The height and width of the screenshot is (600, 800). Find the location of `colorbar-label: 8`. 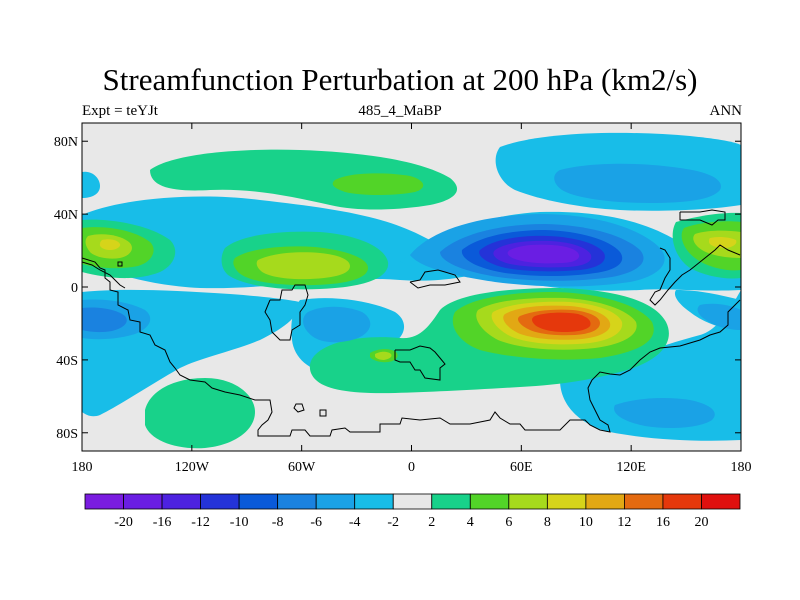

colorbar-label: 8 is located at coordinates (547, 522).